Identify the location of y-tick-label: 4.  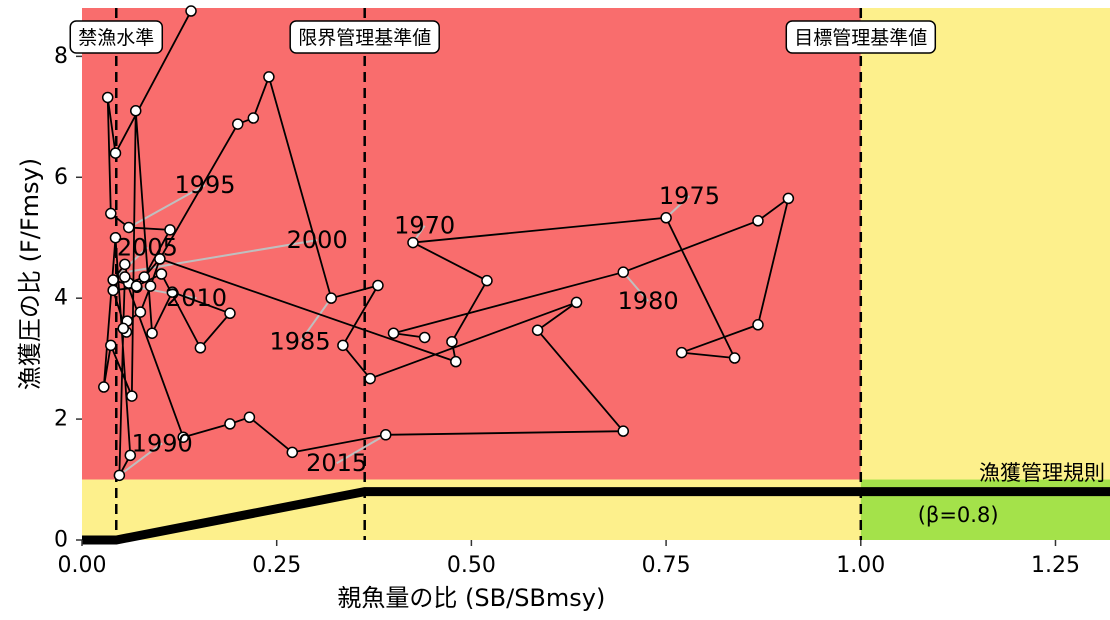
(61, 298).